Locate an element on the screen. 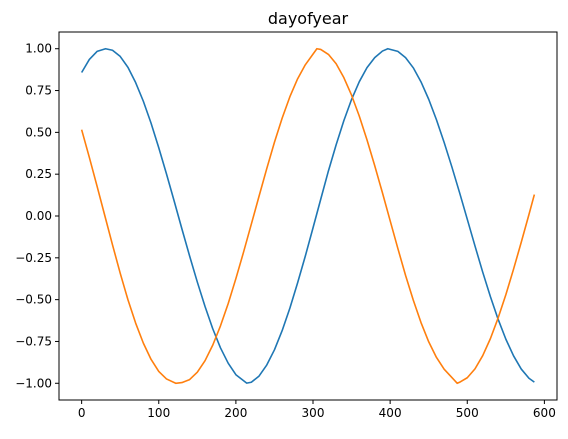 The height and width of the screenshot is (439, 568). y-axis: −1.00 −0.75 −0.50 −0.25 0.00 0.25 0.50 0.75 1.00 is located at coordinates (37, 216).